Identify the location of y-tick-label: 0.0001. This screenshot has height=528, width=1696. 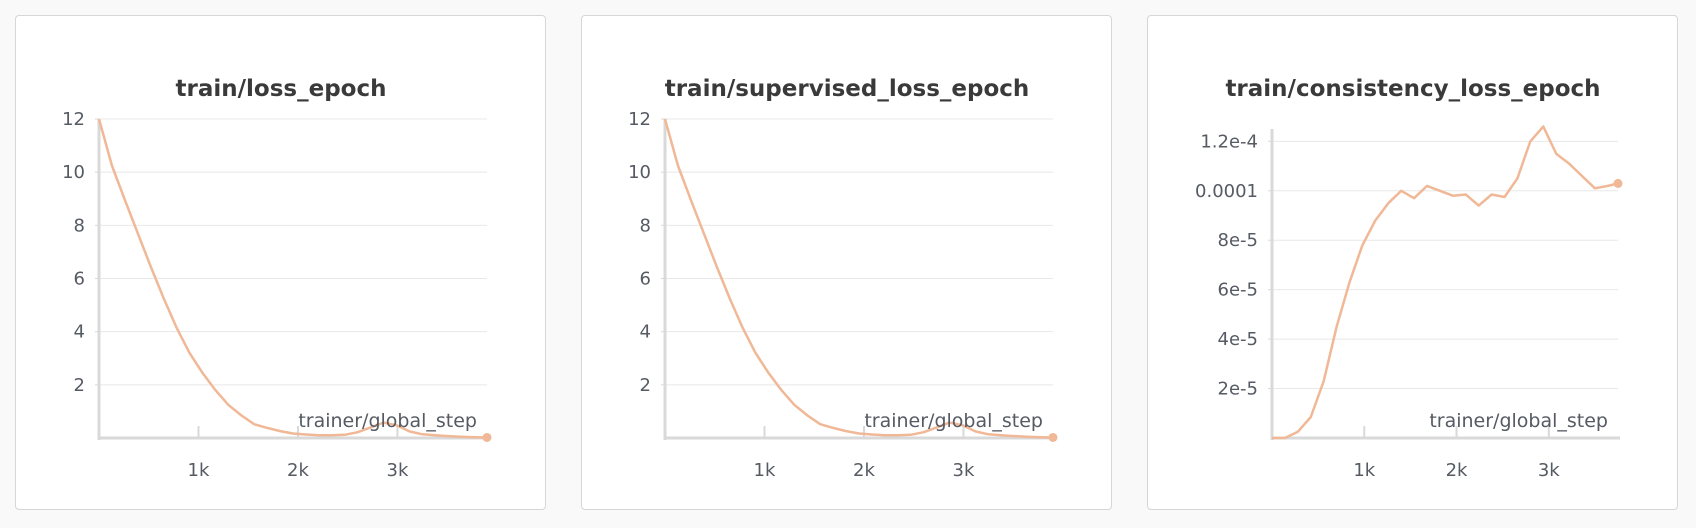
(1226, 191).